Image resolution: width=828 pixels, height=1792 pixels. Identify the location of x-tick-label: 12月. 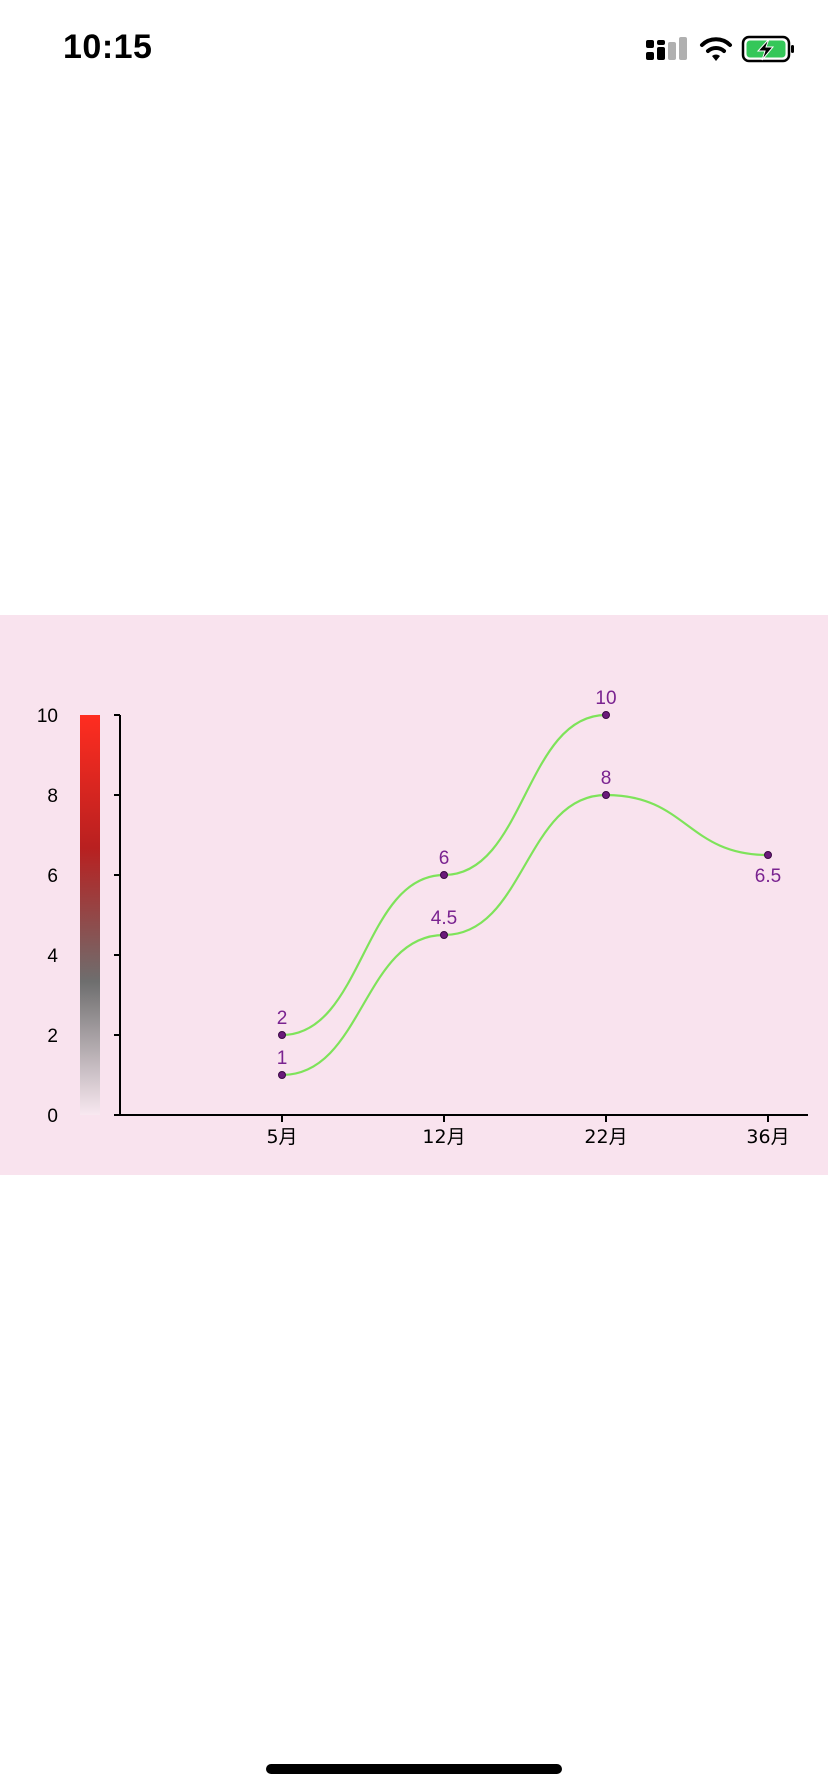
(443, 1137).